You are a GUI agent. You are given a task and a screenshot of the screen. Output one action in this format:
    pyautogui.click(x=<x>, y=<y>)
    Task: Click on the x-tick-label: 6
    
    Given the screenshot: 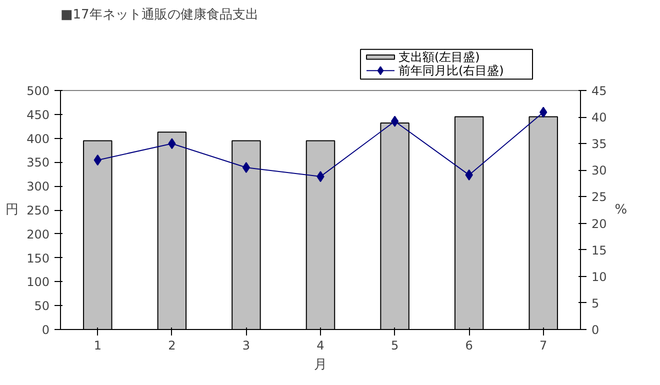 What is the action you would take?
    pyautogui.click(x=469, y=345)
    